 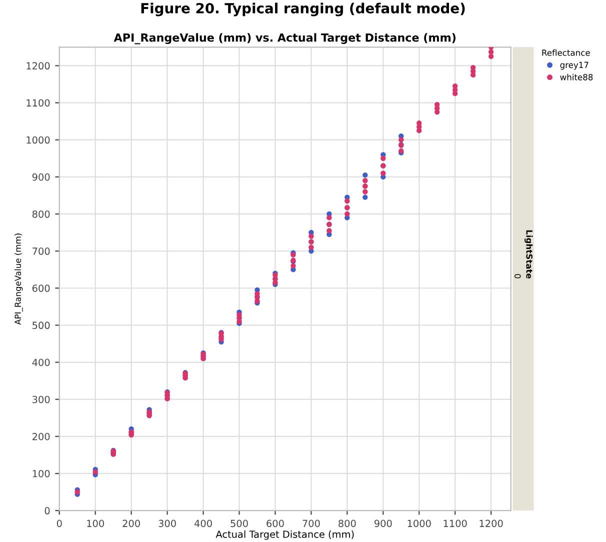 I want to click on y-tick-label: 600, so click(x=41, y=288).